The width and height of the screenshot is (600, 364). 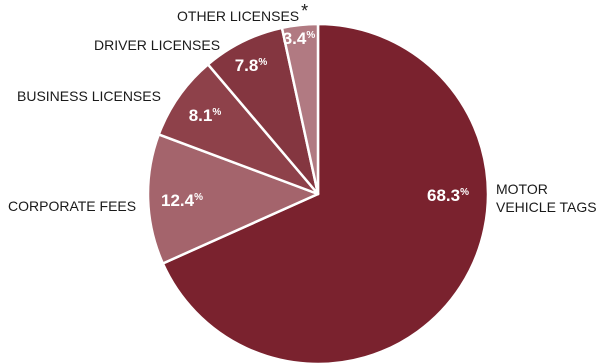 I want to click on slice-value: 7.8, so click(x=247, y=65).